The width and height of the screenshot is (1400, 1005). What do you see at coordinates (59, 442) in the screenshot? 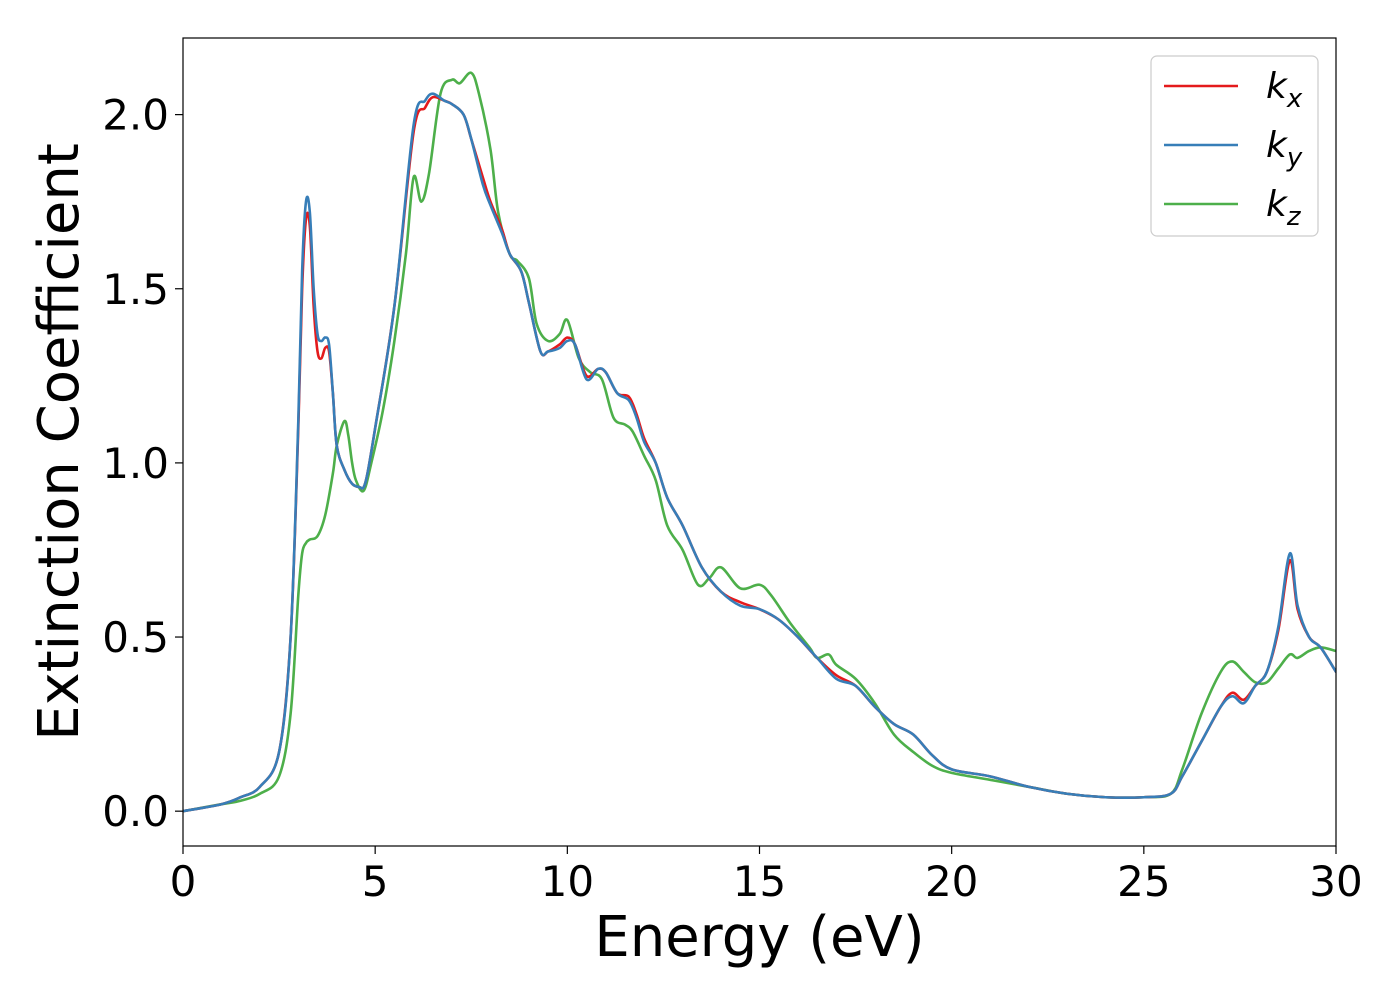
I see `y-axis-label: Extinction Coefficient` at bounding box center [59, 442].